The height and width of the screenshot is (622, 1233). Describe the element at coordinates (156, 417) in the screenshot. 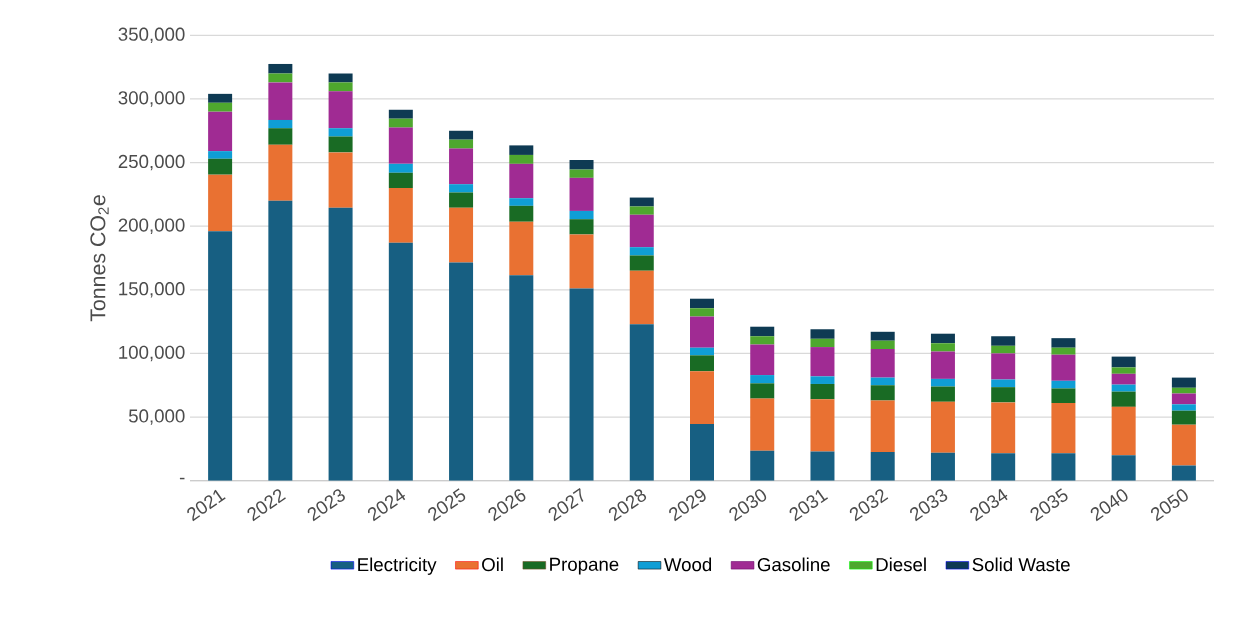

I see `y-tick-label: 50,000` at that location.